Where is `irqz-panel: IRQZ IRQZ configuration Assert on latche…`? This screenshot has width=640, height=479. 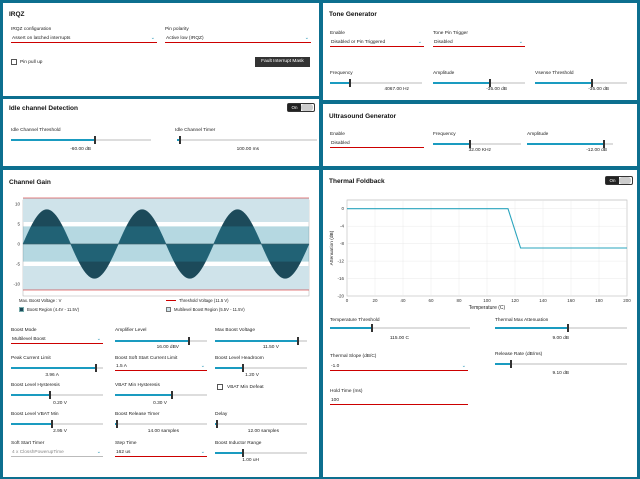
irqz-panel: IRQZ IRQZ configuration Assert on latche… is located at coordinates (161, 49).